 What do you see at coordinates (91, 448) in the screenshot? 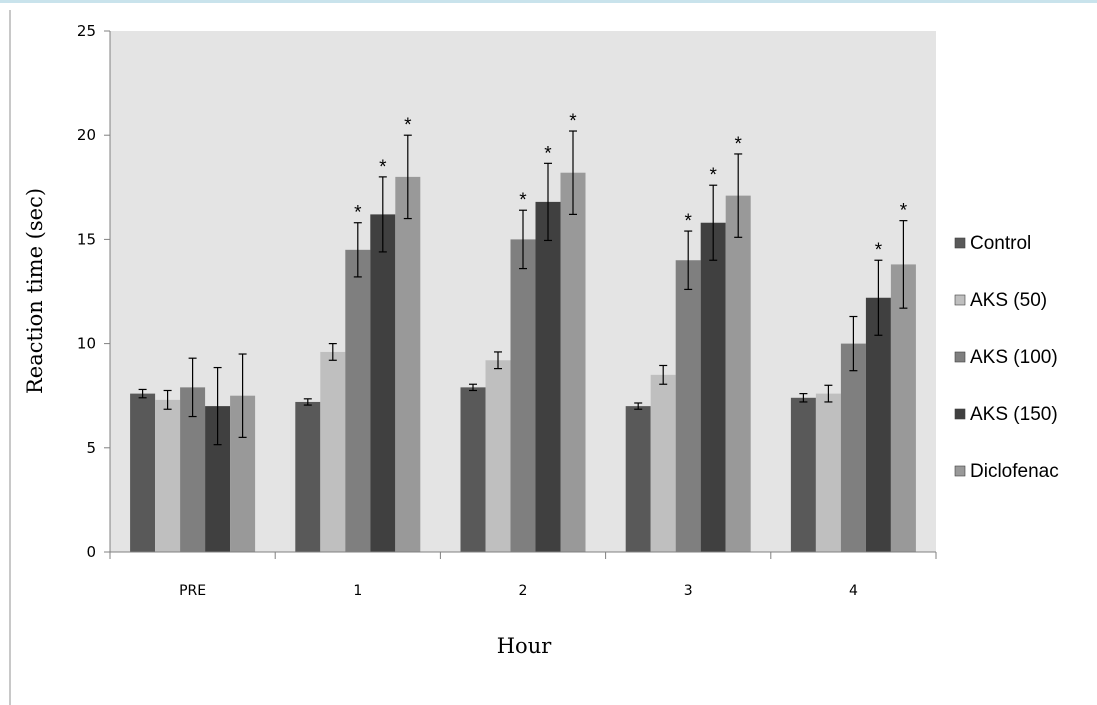
I see `y-tick-label: 5` at bounding box center [91, 448].